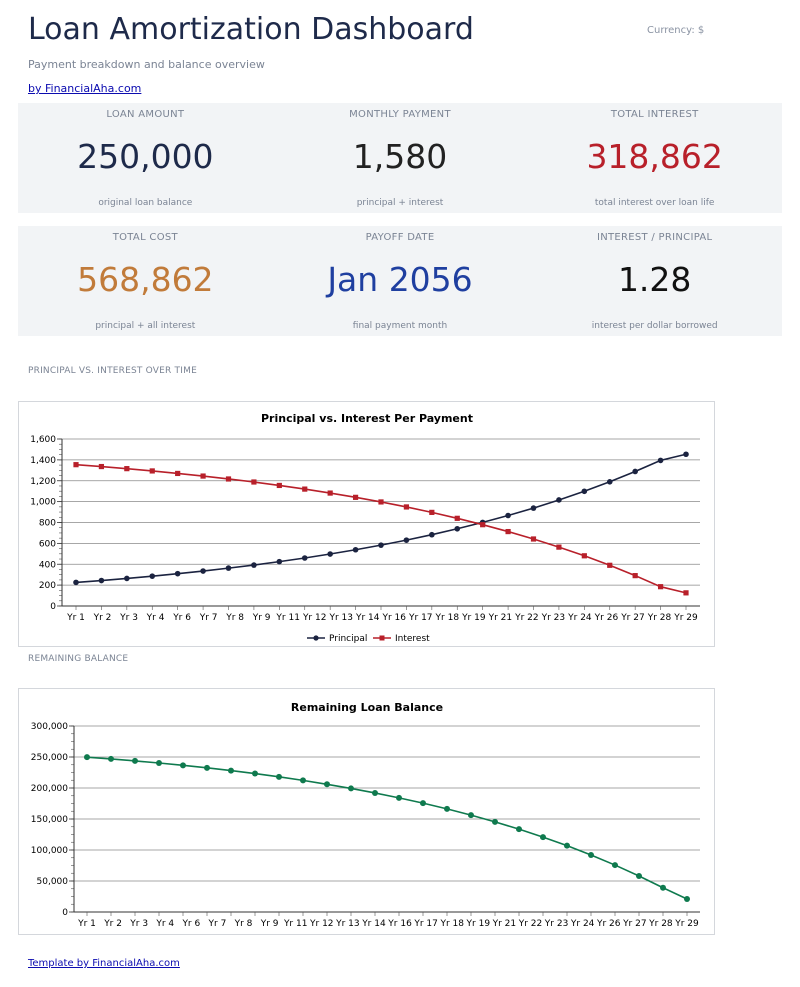 The height and width of the screenshot is (987, 800). What do you see at coordinates (381, 528) in the screenshot?
I see `series-line-interest` at bounding box center [381, 528].